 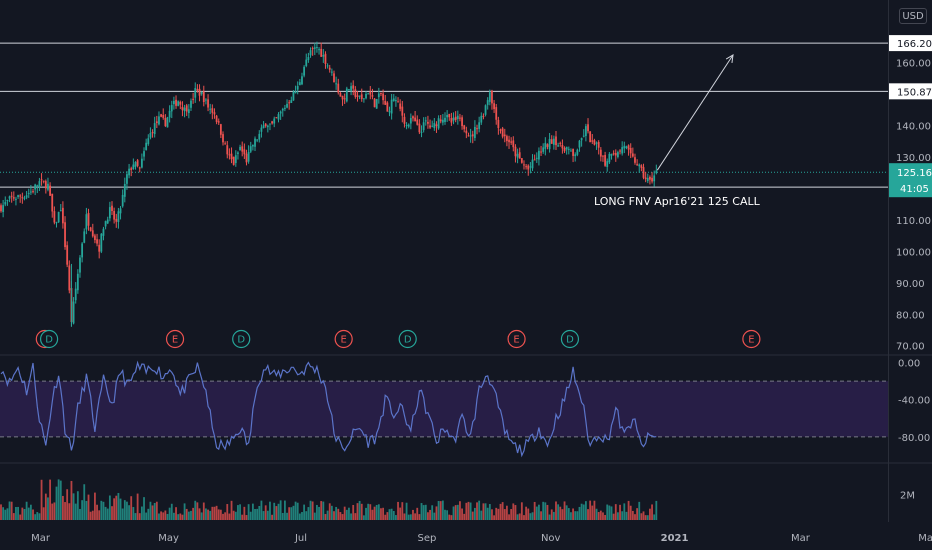 I want to click on trend-arrow, so click(x=695, y=112).